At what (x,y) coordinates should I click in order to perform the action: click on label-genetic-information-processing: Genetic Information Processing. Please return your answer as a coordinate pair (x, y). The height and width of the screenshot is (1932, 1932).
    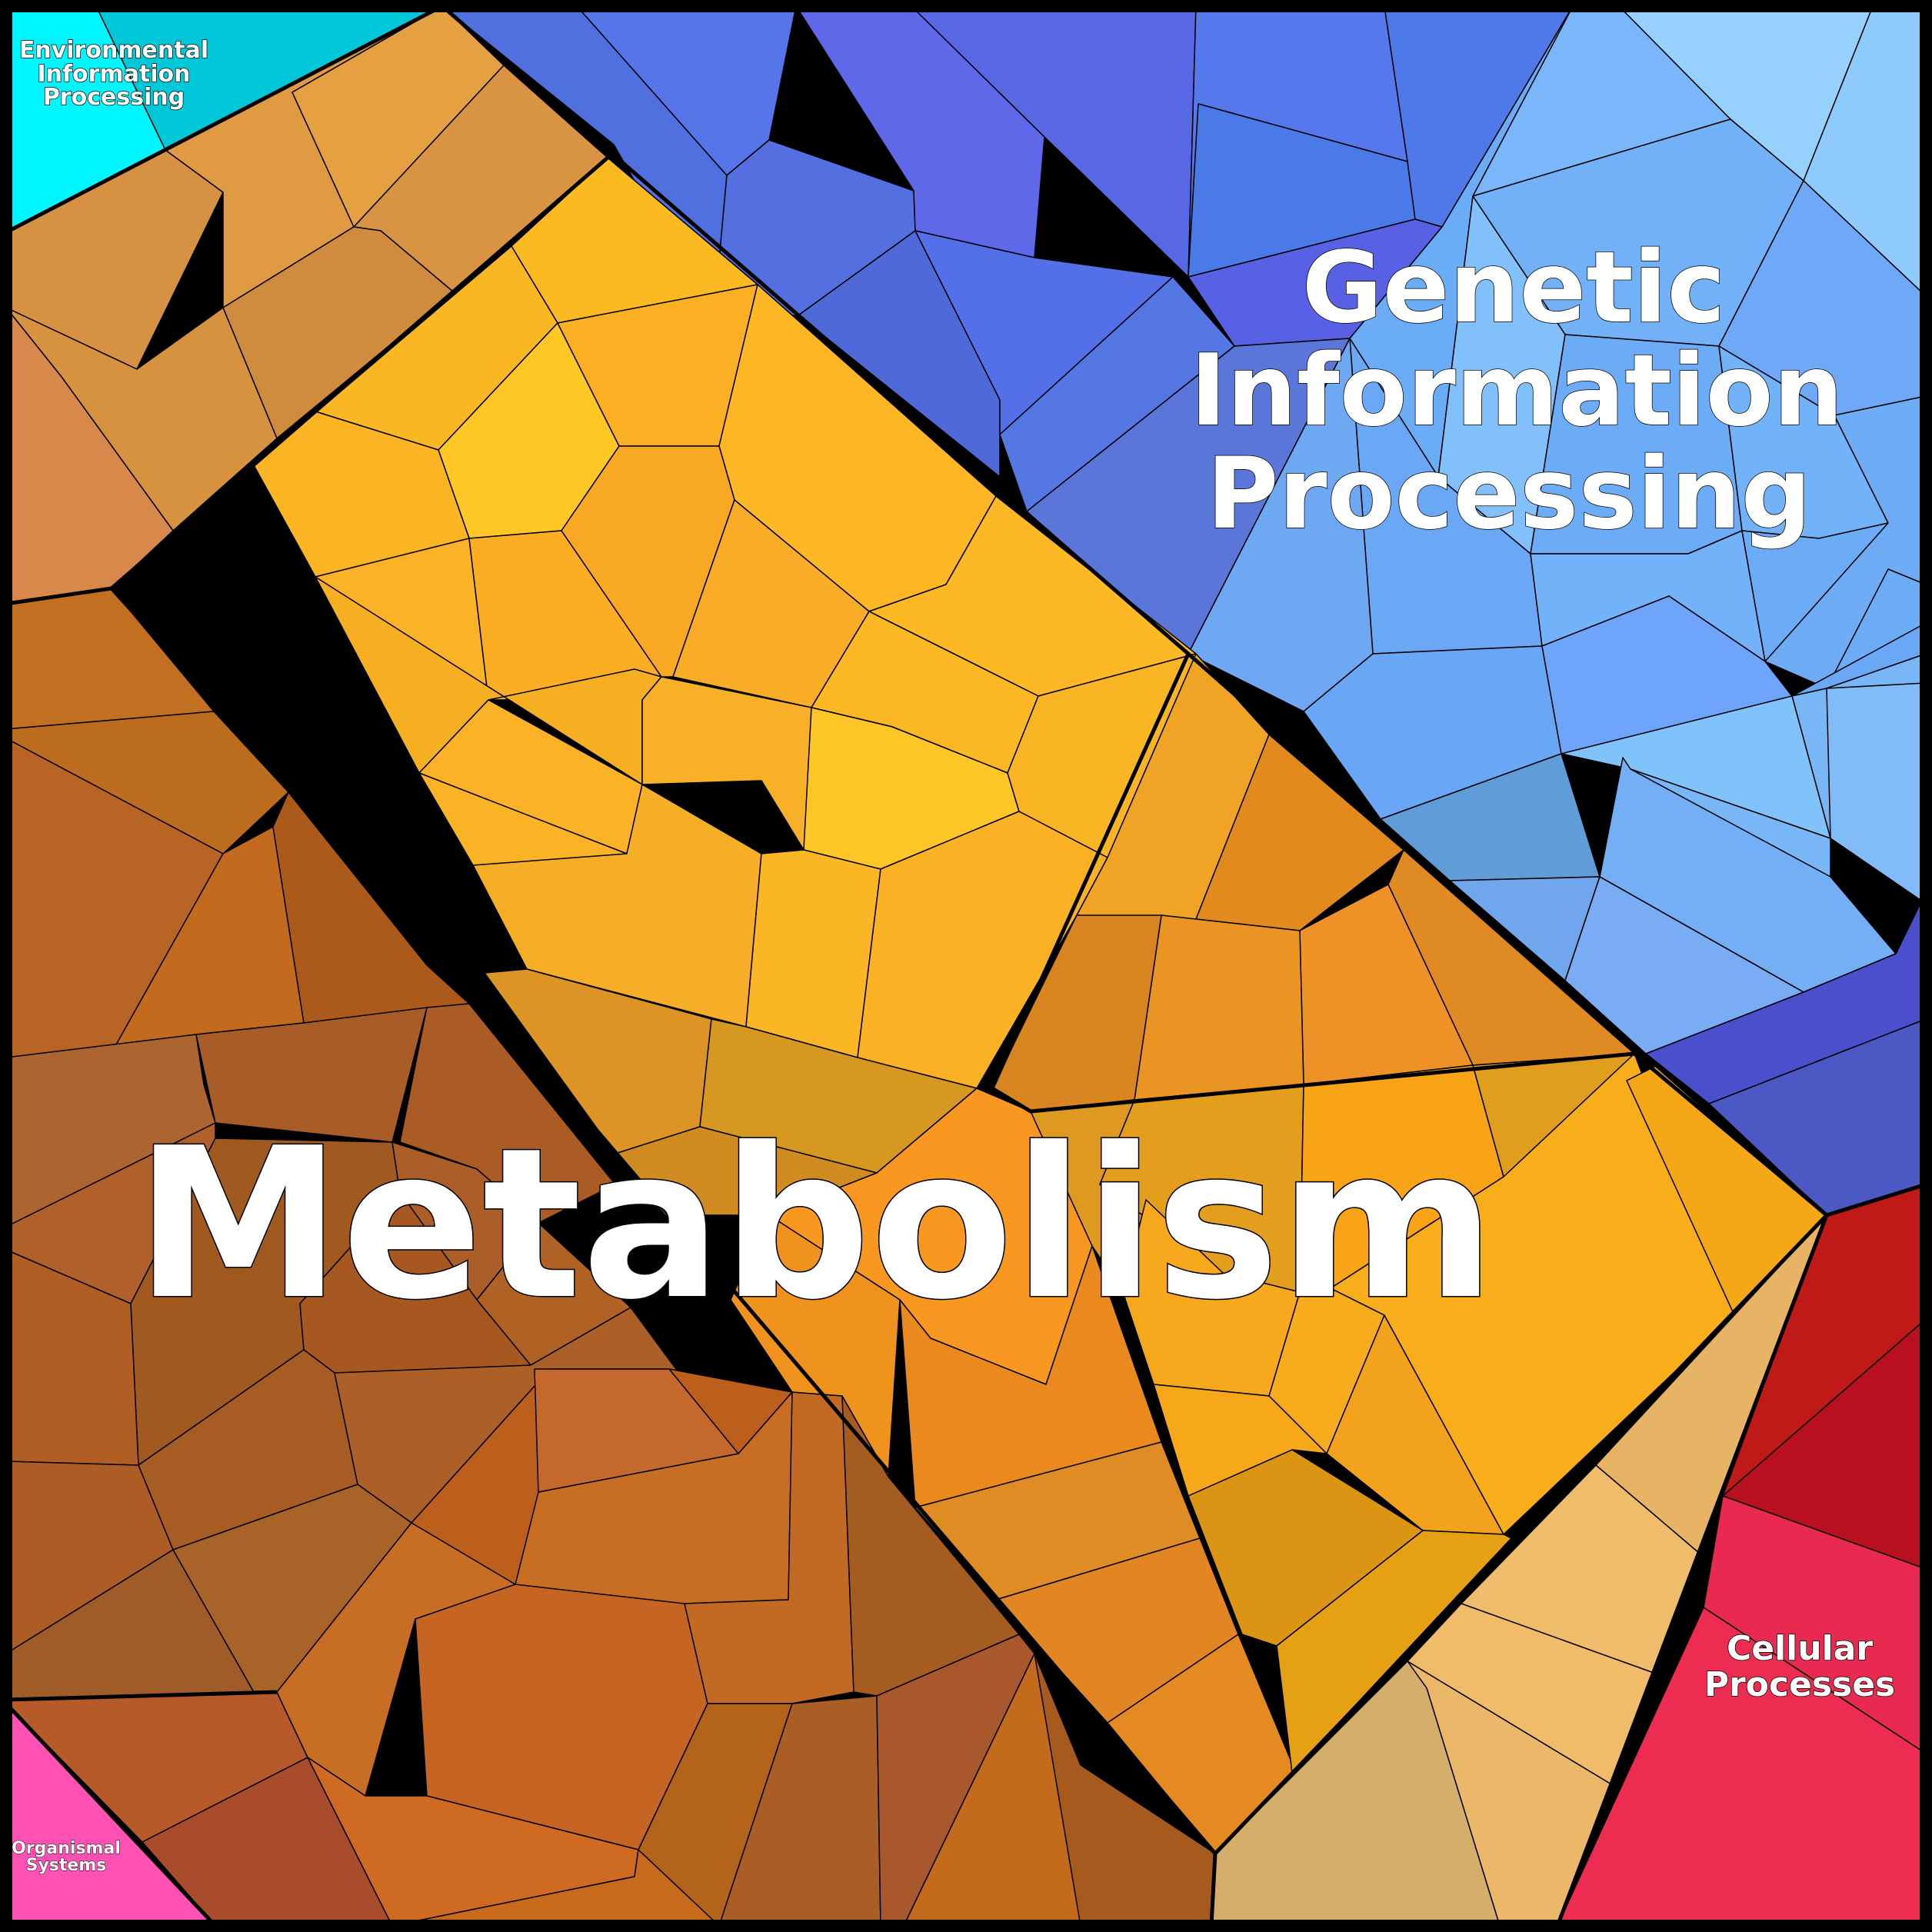
    Looking at the image, I should click on (1517, 391).